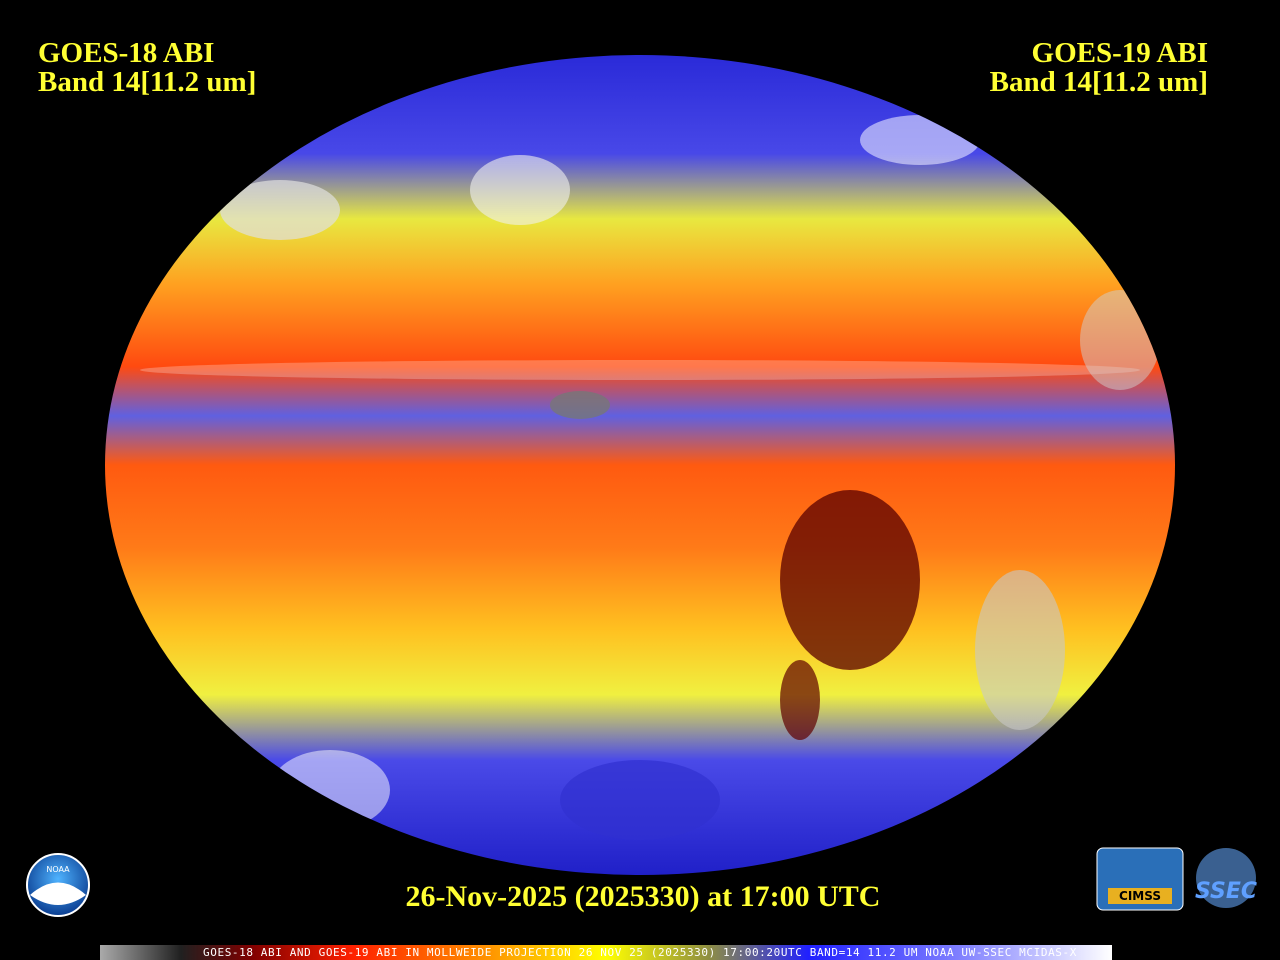 The image size is (1280, 960). What do you see at coordinates (126, 53) in the screenshot?
I see `left-title: GOES-18 ABI` at bounding box center [126, 53].